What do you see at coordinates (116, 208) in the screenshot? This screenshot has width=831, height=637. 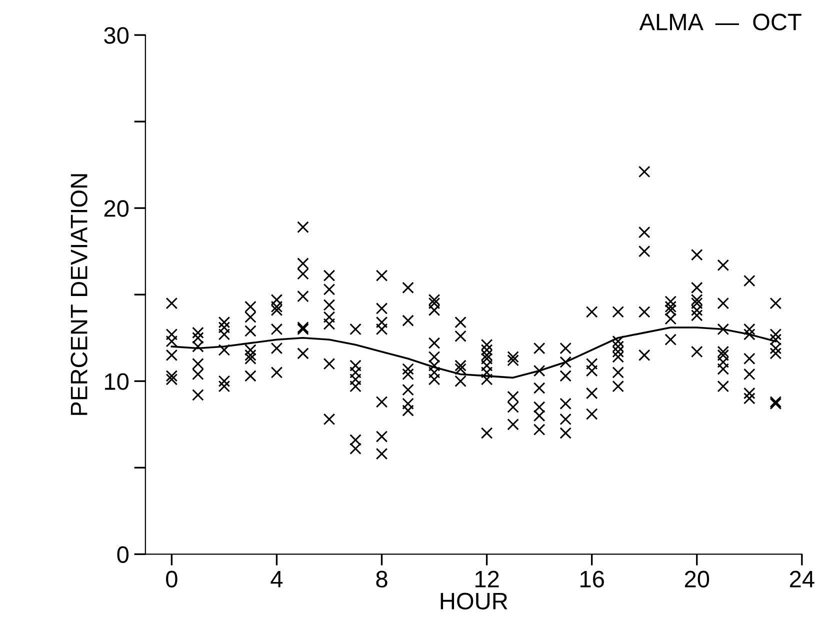 I see `y-tick-label: 20` at bounding box center [116, 208].